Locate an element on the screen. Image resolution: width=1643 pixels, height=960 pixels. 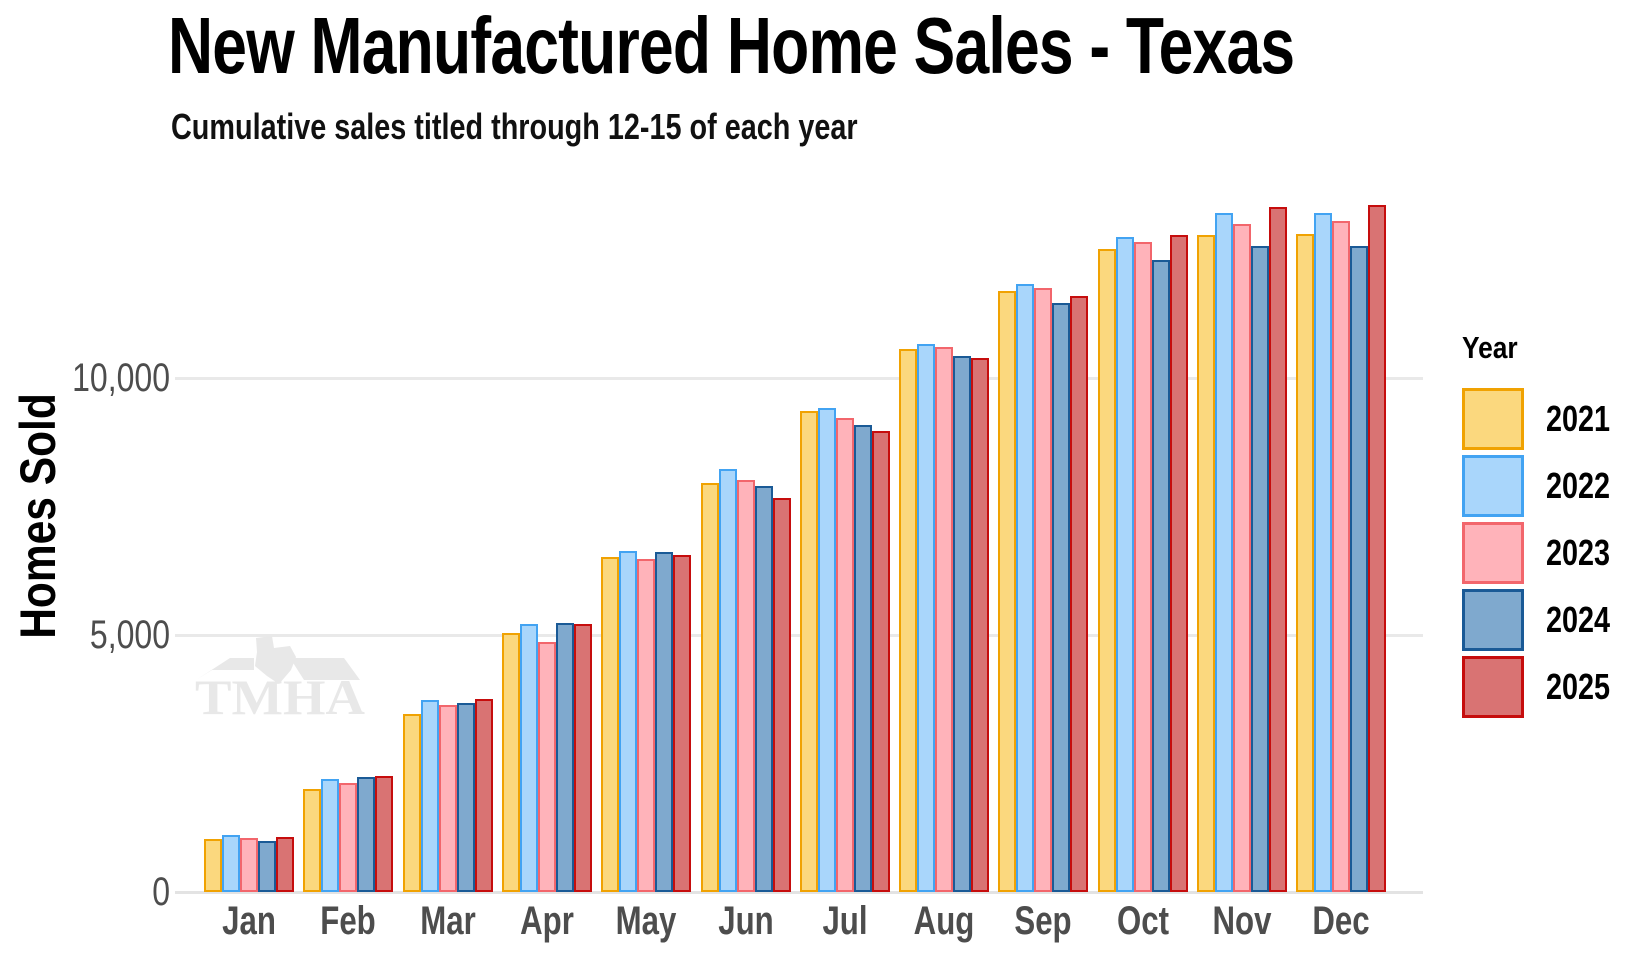
x-tick-label-sep: Sep is located at coordinates (1043, 921).